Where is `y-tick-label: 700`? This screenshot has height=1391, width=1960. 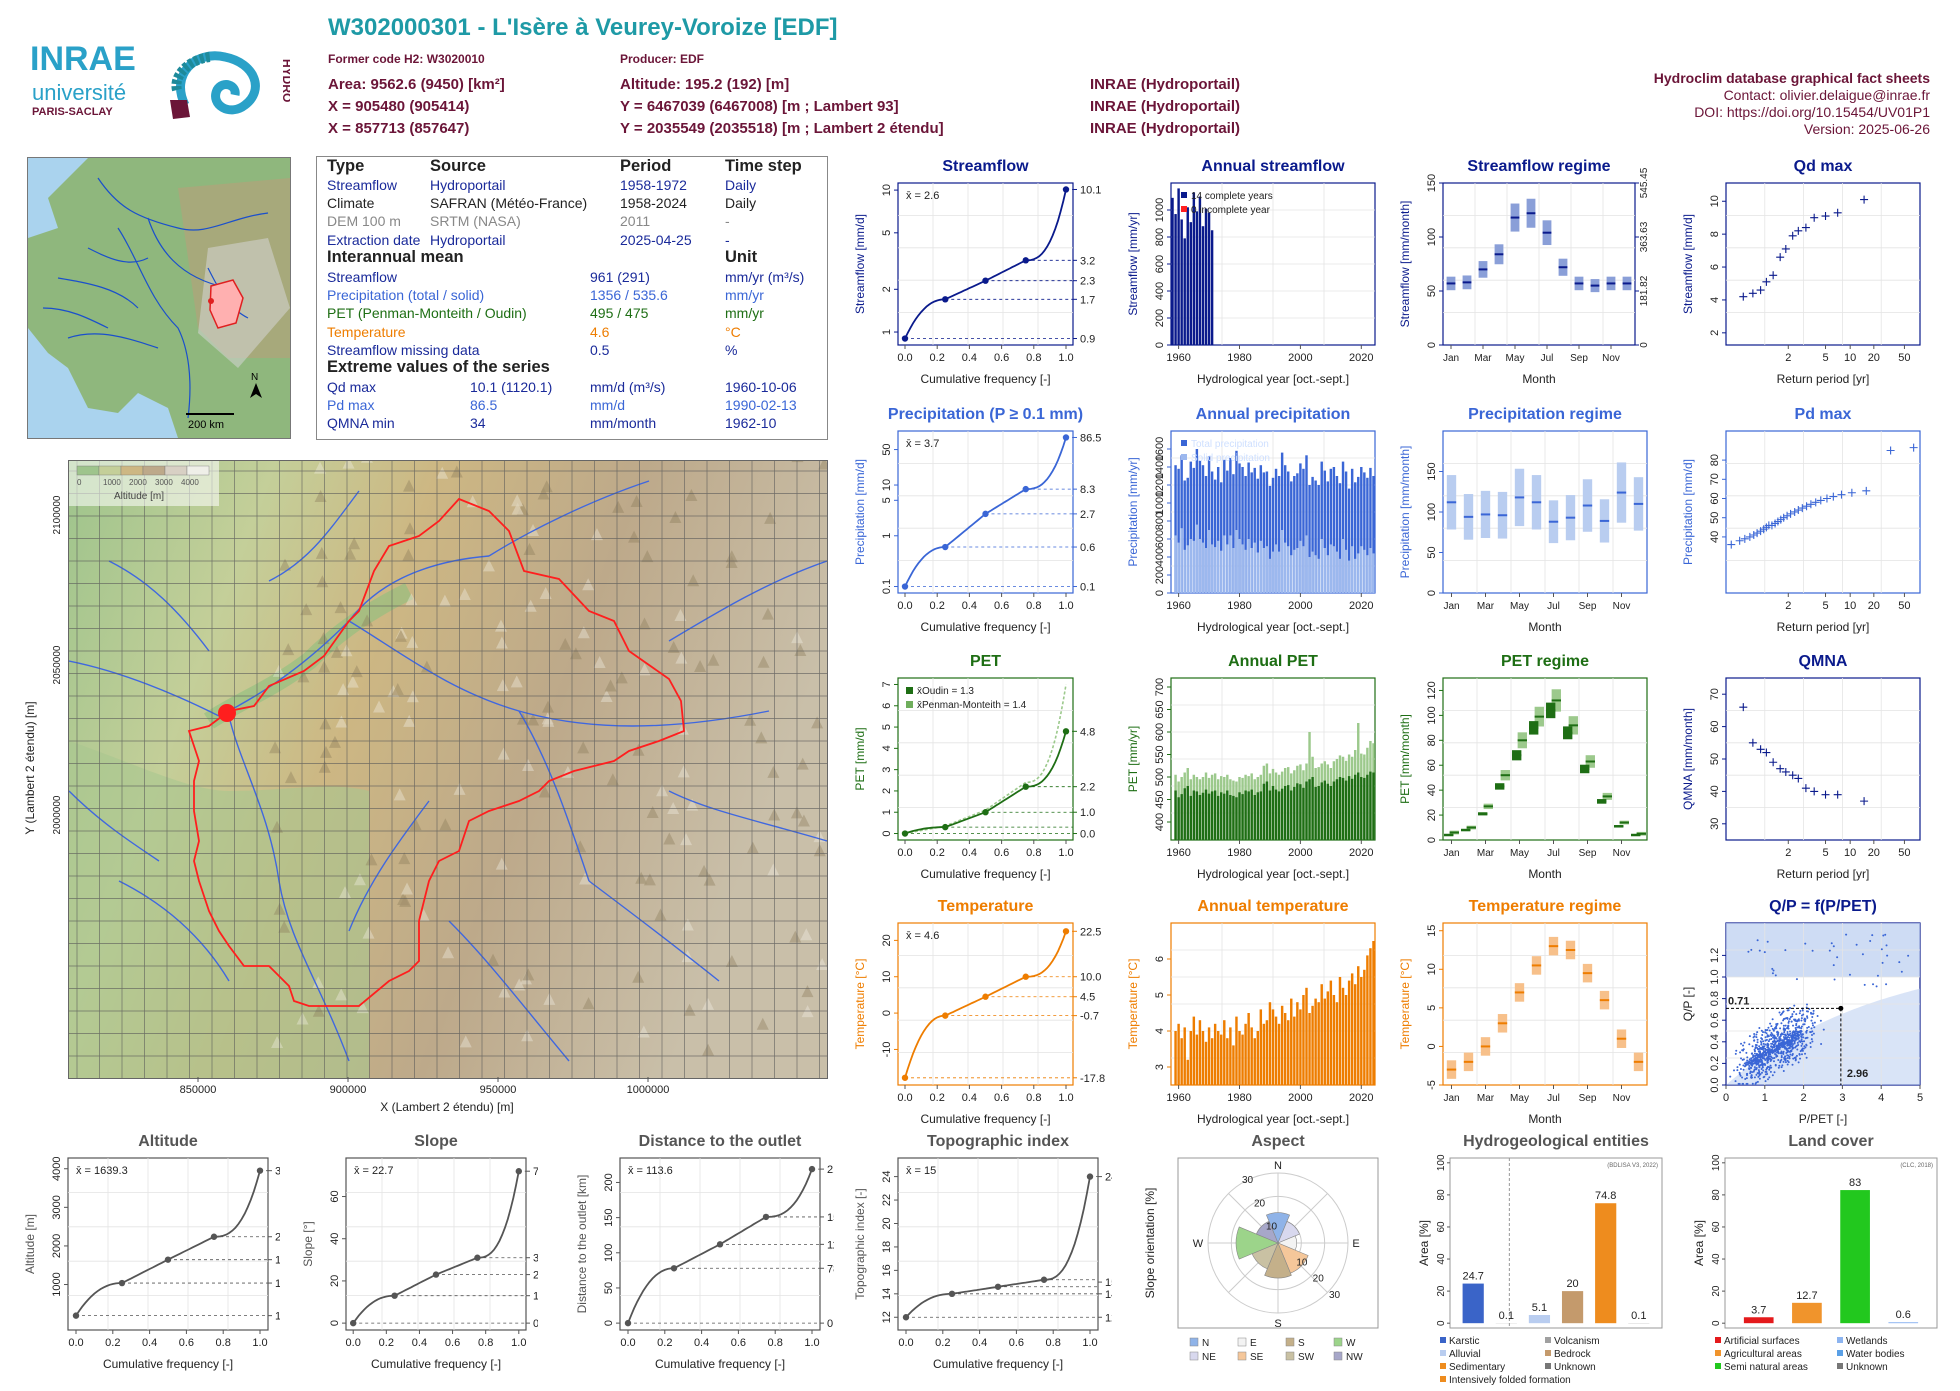
y-tick-label: 700 is located at coordinates (1160, 687).